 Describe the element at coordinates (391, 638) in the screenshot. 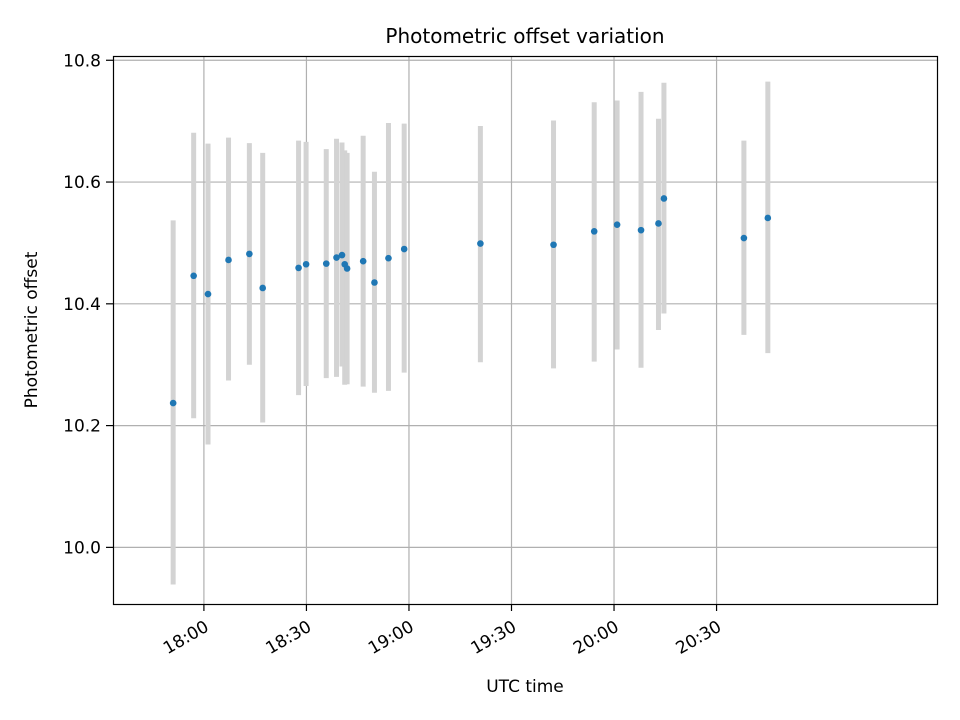

I see `x-tick-label: 19:00` at that location.